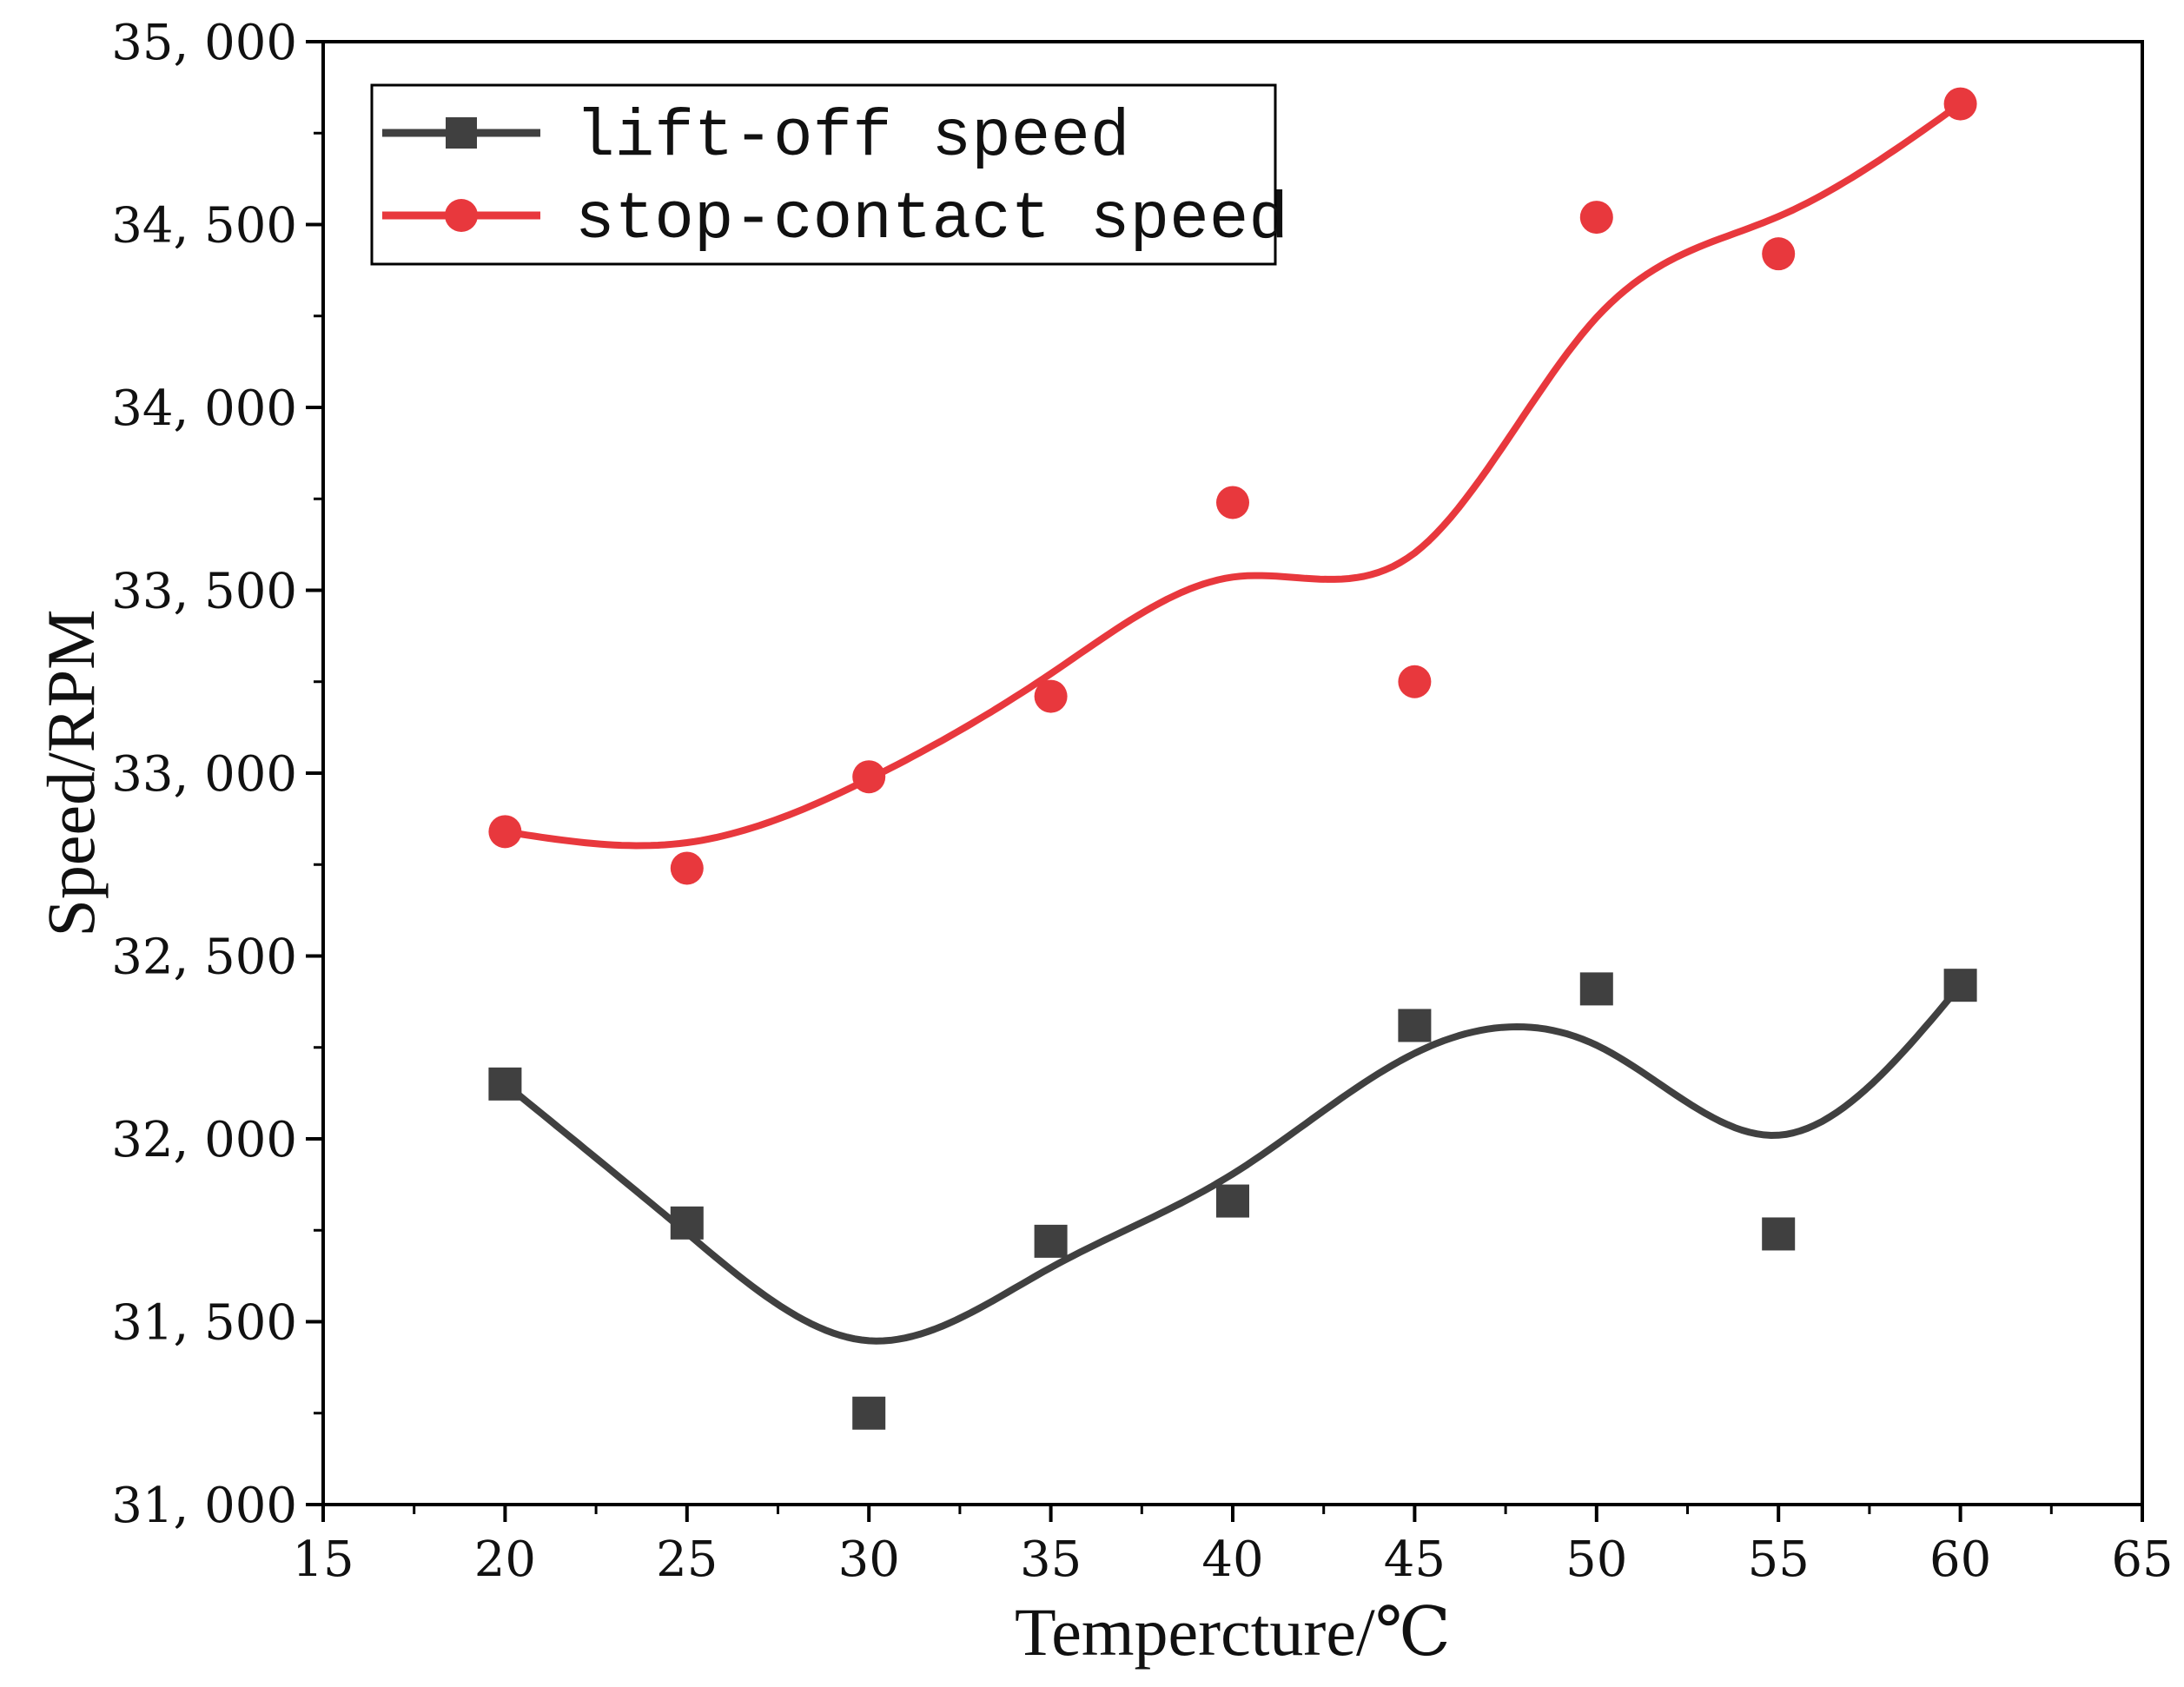 The image size is (2184, 1687). I want to click on y-axis-title: Speed/RPM, so click(71, 772).